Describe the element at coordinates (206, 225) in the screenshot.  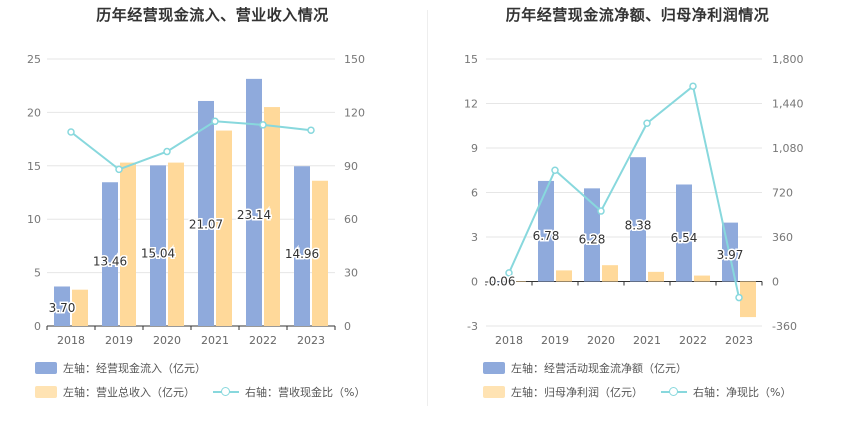
I see `bar-data-label: 21.07` at that location.